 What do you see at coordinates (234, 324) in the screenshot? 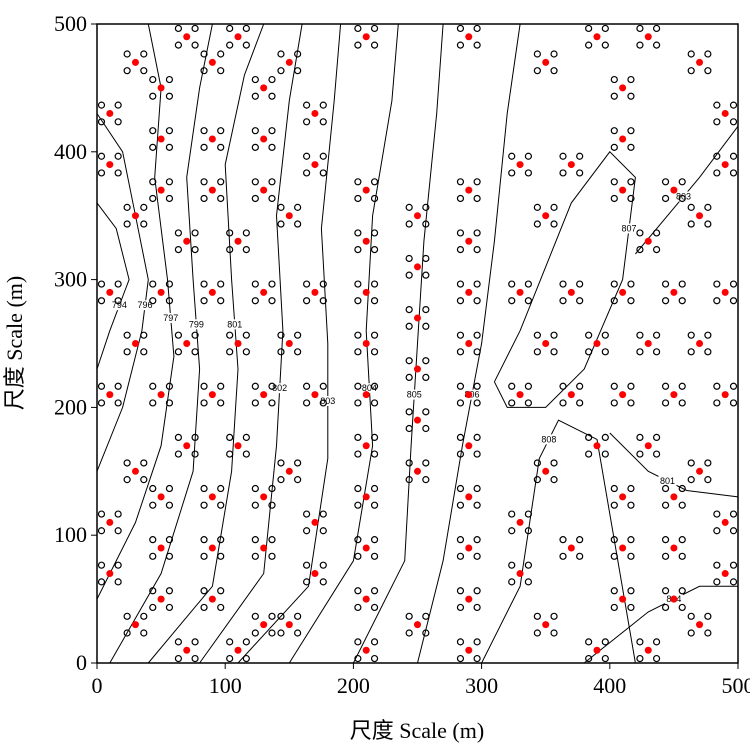
I see `contour-label: 801` at bounding box center [234, 324].